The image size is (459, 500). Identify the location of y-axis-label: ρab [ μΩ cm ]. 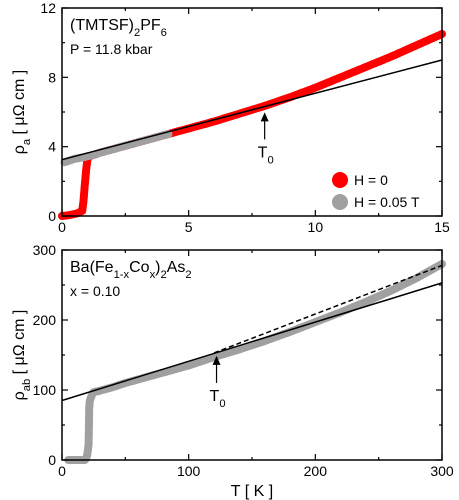
(22, 355).